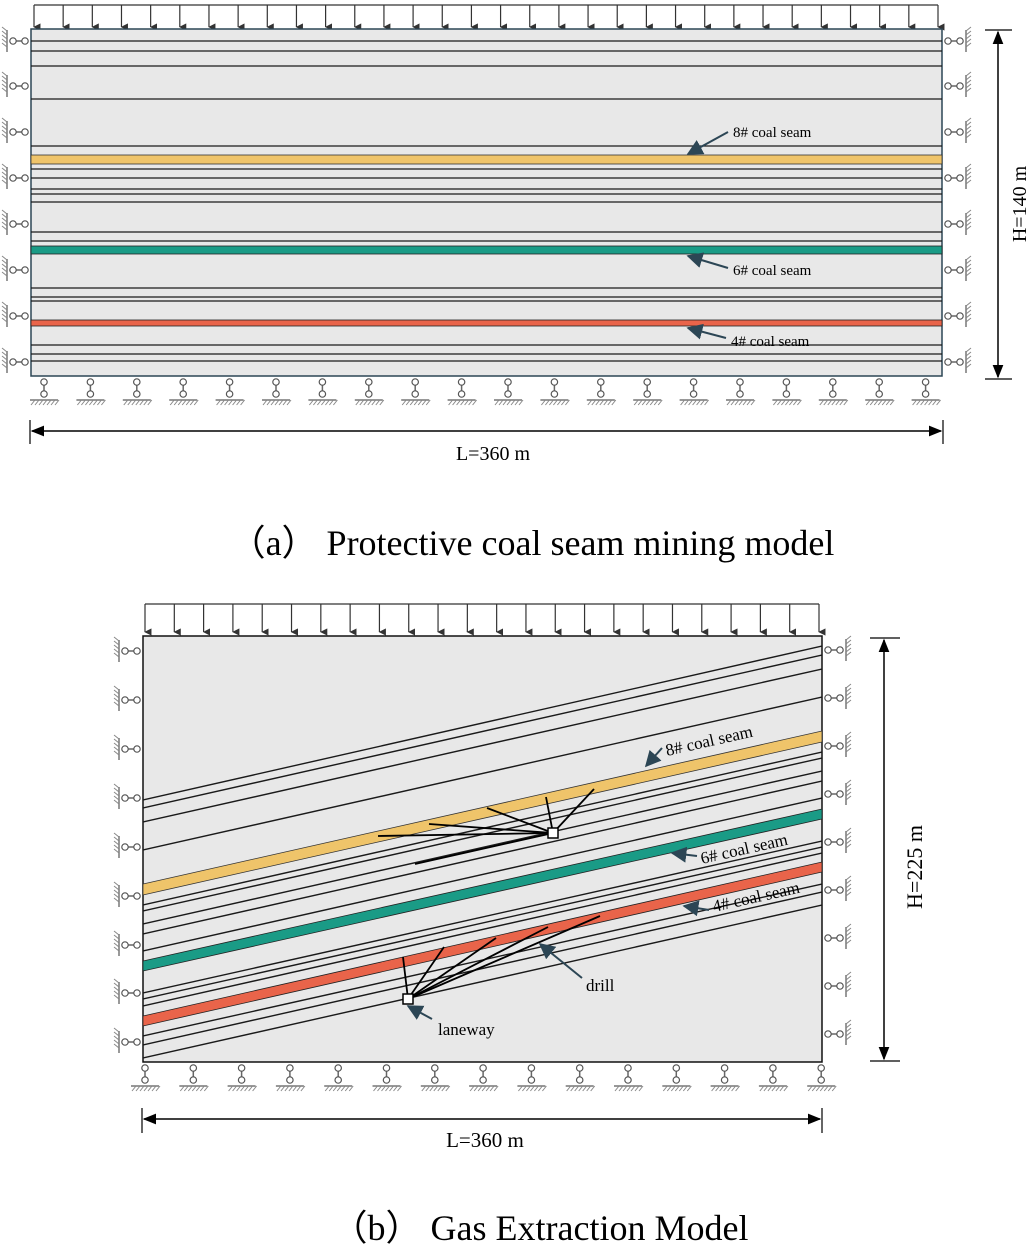  What do you see at coordinates (560, 960) in the screenshot?
I see `b-leader-drill` at bounding box center [560, 960].